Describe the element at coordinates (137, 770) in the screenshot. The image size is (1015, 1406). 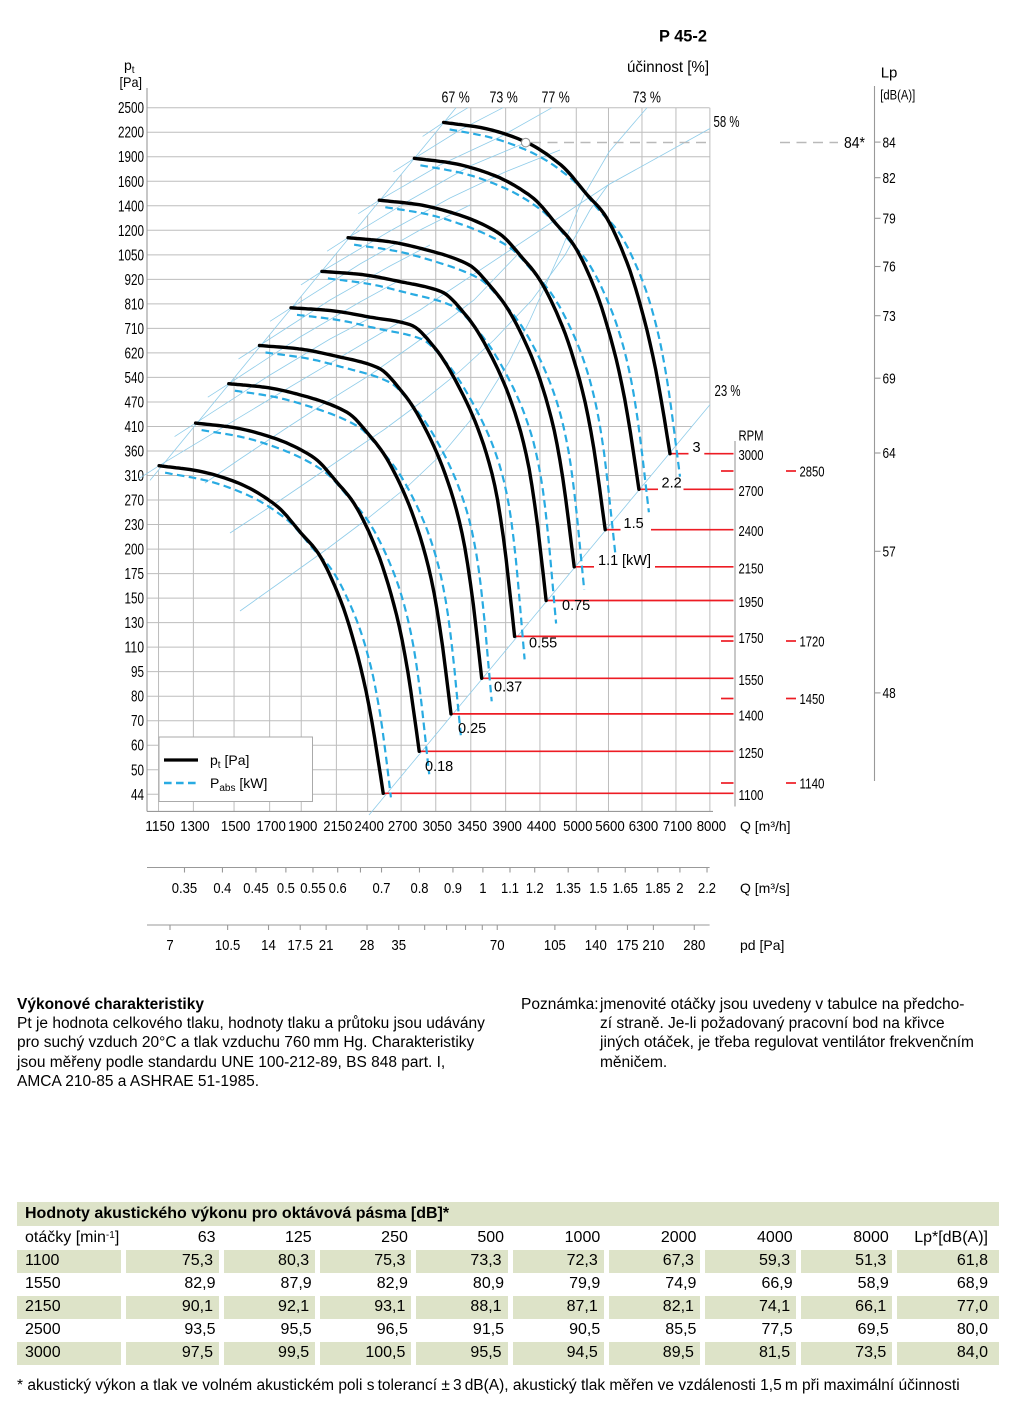
I see `svg-text: 50` at that location.